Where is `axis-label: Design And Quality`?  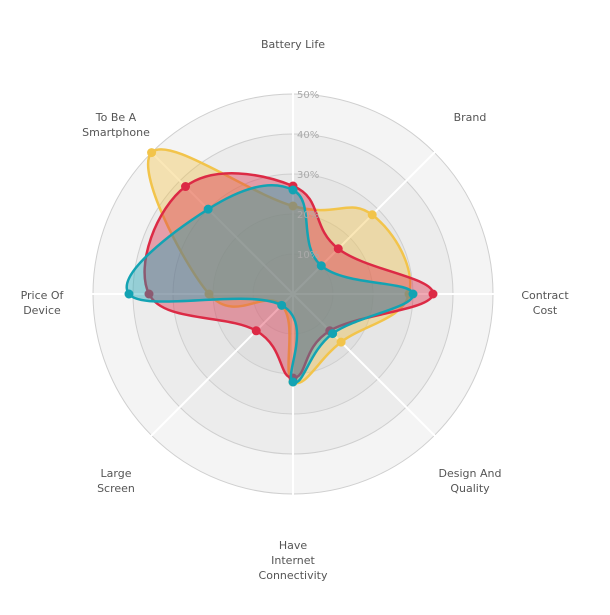 axis-label: Design And Quality is located at coordinates (470, 481).